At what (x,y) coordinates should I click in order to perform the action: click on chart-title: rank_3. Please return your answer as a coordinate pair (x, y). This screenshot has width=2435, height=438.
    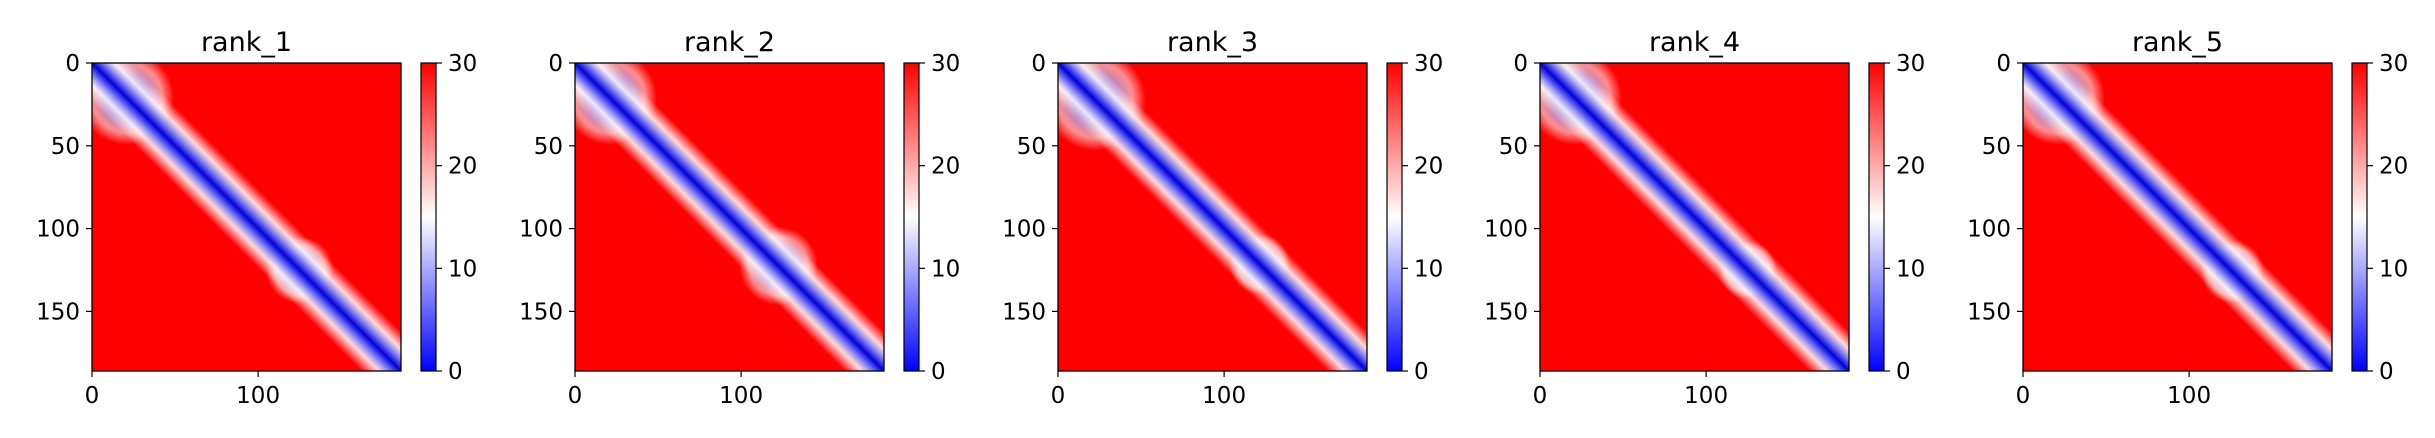
    Looking at the image, I should click on (1212, 42).